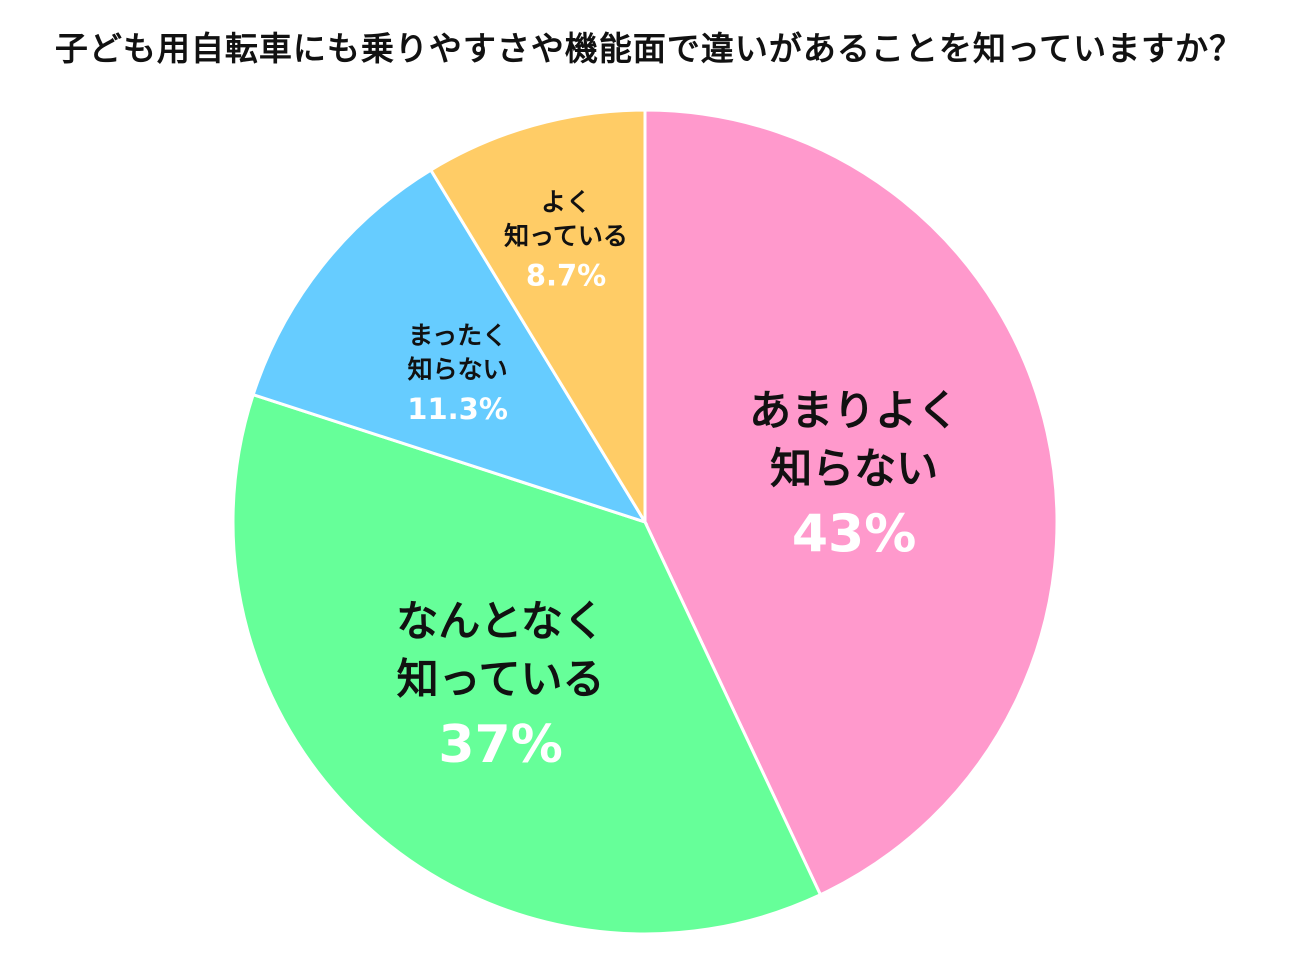  Describe the element at coordinates (458, 369) in the screenshot. I see `slice-label-3-line-2: 知らない` at that location.